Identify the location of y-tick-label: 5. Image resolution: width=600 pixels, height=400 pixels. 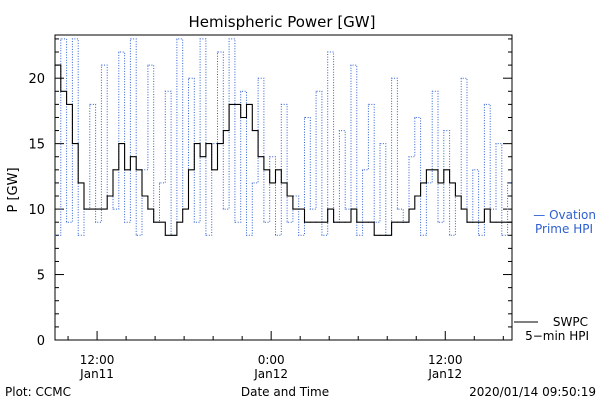
(41, 276).